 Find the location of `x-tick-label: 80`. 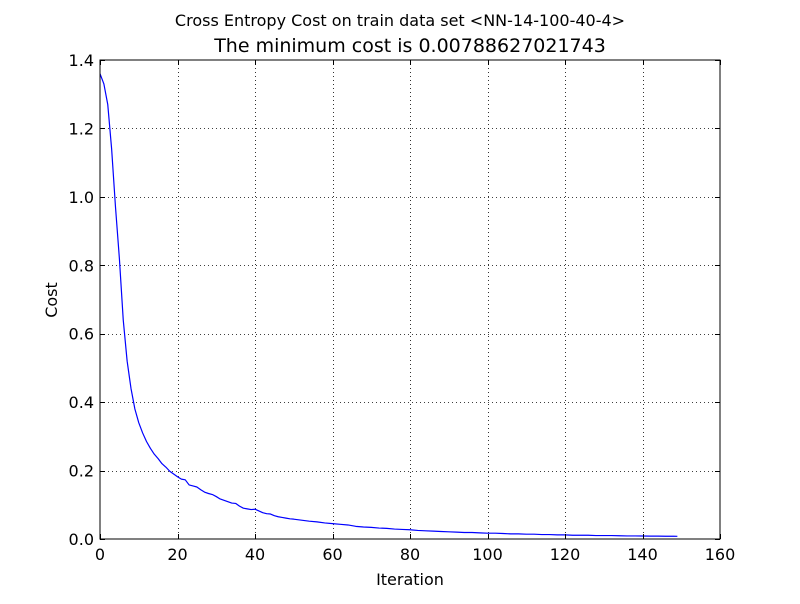

x-tick-label: 80 is located at coordinates (410, 554).